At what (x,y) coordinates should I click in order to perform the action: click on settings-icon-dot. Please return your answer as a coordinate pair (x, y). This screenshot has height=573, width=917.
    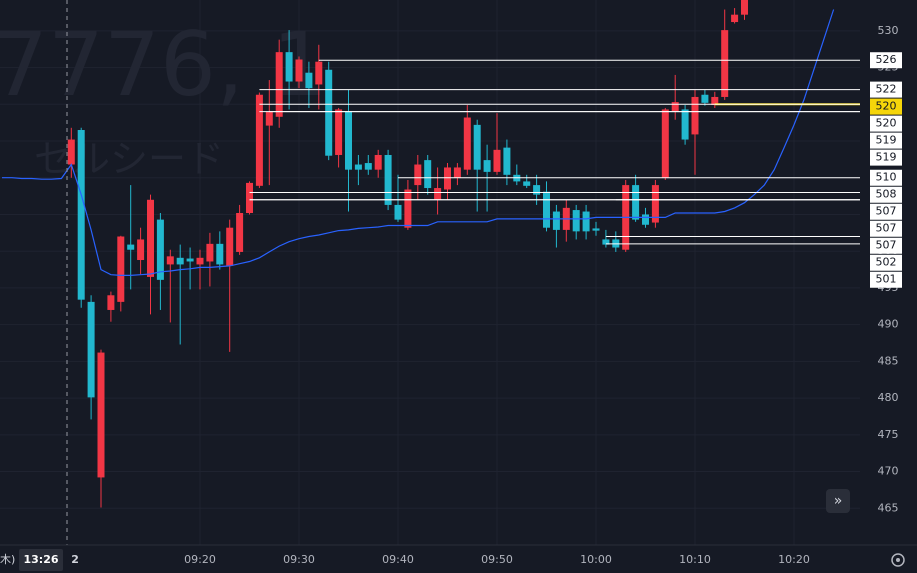
    Looking at the image, I should click on (898, 560).